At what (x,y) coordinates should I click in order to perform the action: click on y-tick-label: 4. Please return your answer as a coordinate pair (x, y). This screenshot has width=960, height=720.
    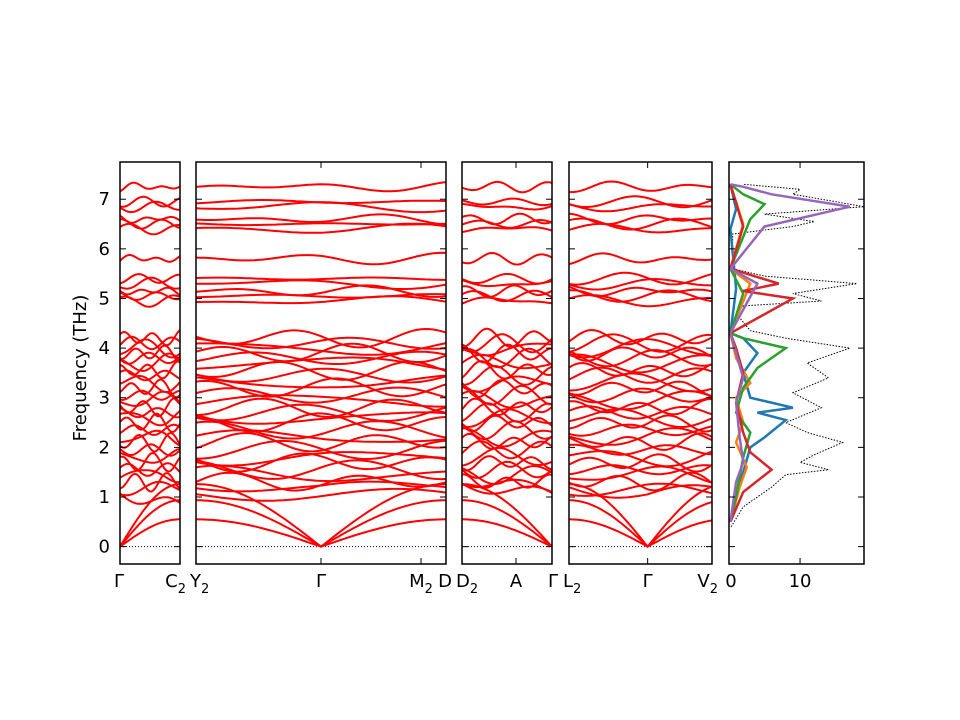
    Looking at the image, I should click on (104, 348).